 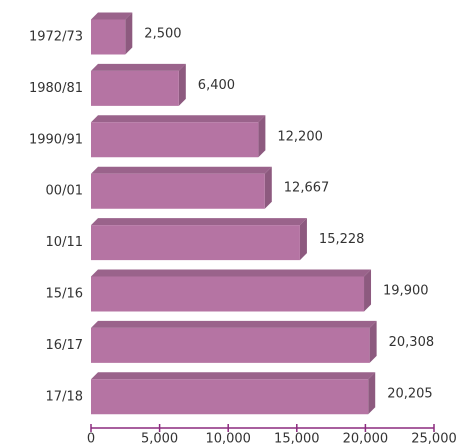 What do you see at coordinates (56, 37) in the screenshot?
I see `category-label: 1972/73` at bounding box center [56, 37].